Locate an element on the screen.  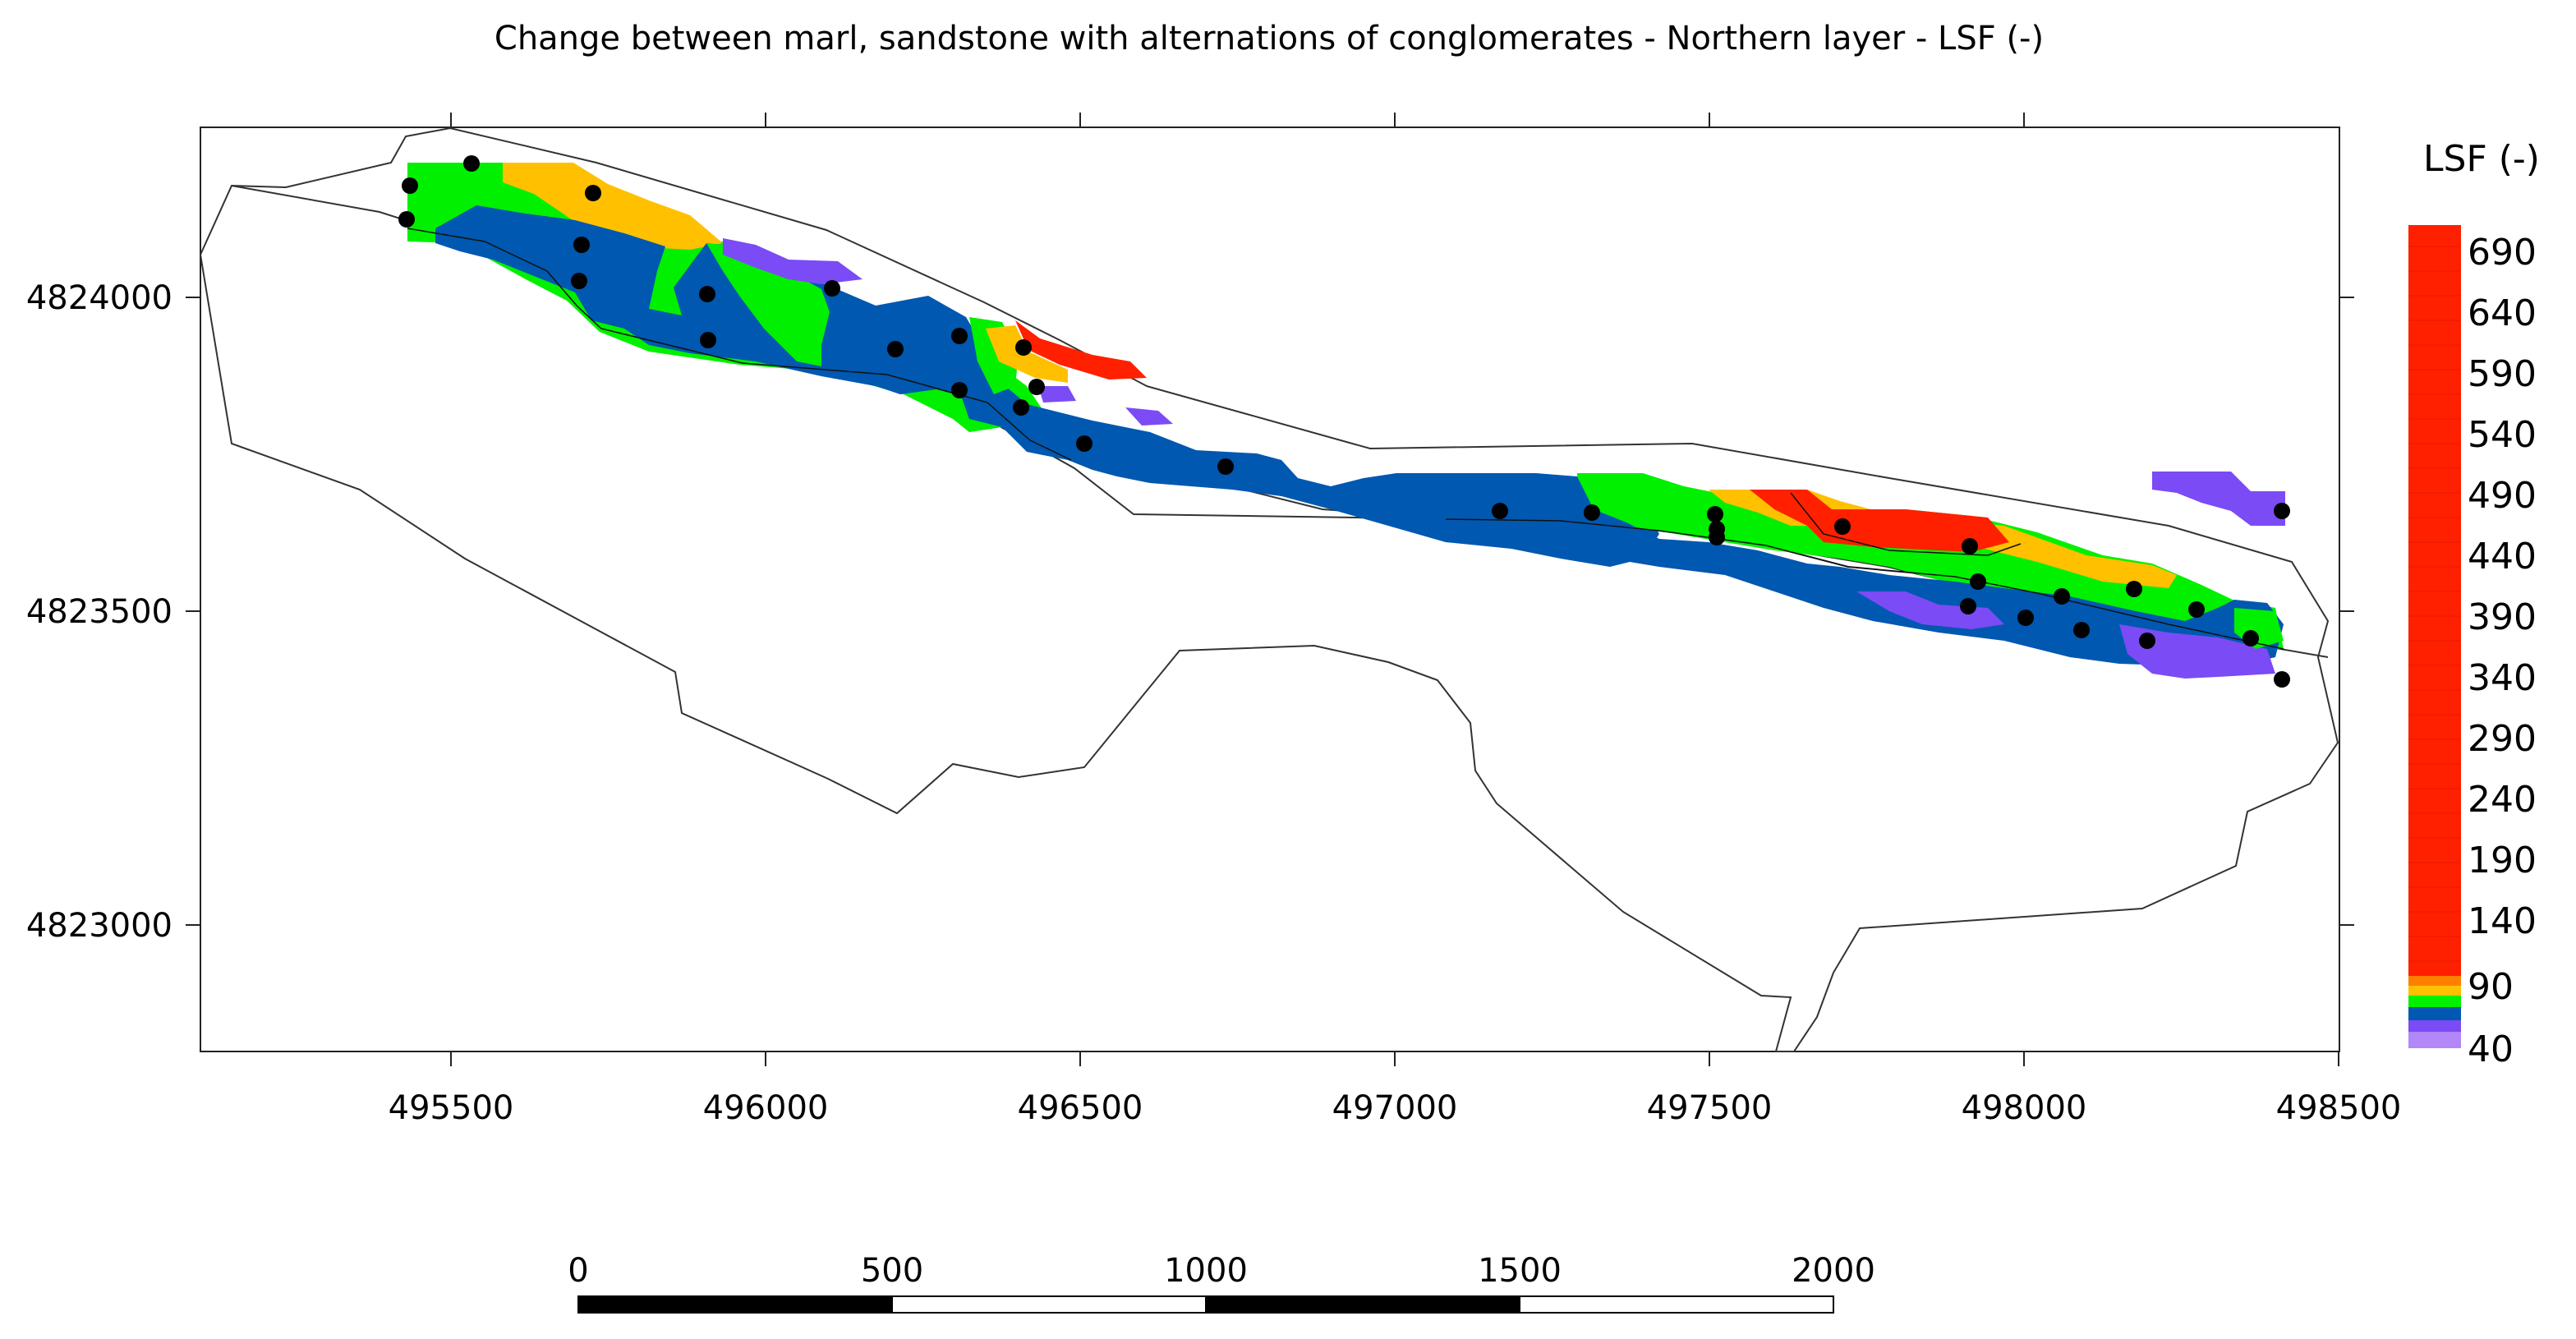
y-tick-label: 4823500 is located at coordinates (99, 612).